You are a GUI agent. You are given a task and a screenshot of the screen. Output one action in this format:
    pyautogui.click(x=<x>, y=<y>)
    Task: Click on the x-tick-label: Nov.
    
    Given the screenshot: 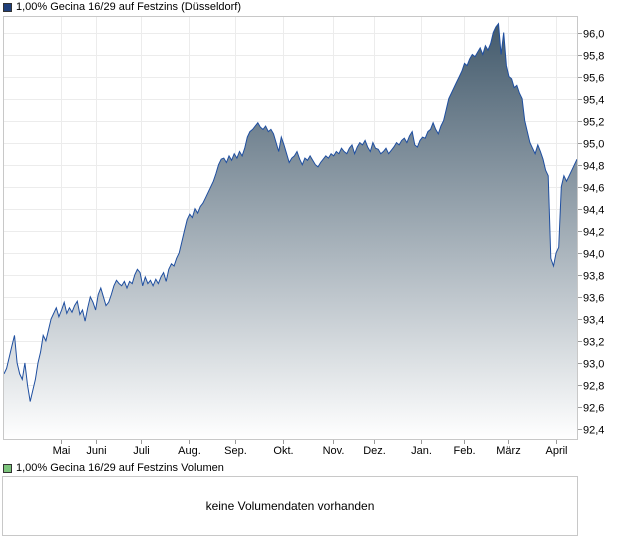 What is the action you would take?
    pyautogui.click(x=334, y=451)
    